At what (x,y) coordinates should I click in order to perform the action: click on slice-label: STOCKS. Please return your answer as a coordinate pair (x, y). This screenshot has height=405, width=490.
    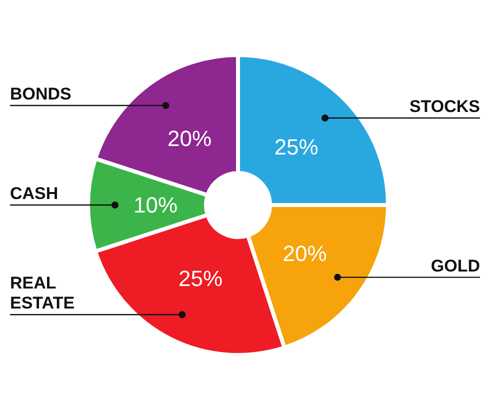
    Looking at the image, I should click on (444, 106).